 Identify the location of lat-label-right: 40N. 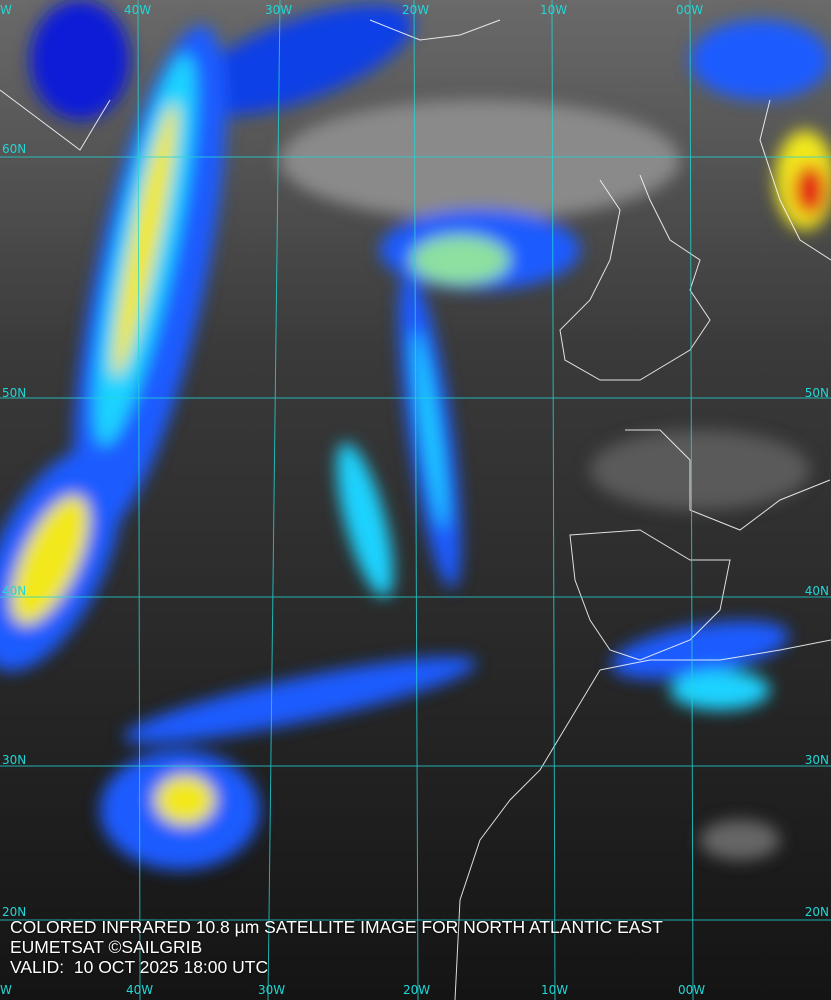
(816, 591).